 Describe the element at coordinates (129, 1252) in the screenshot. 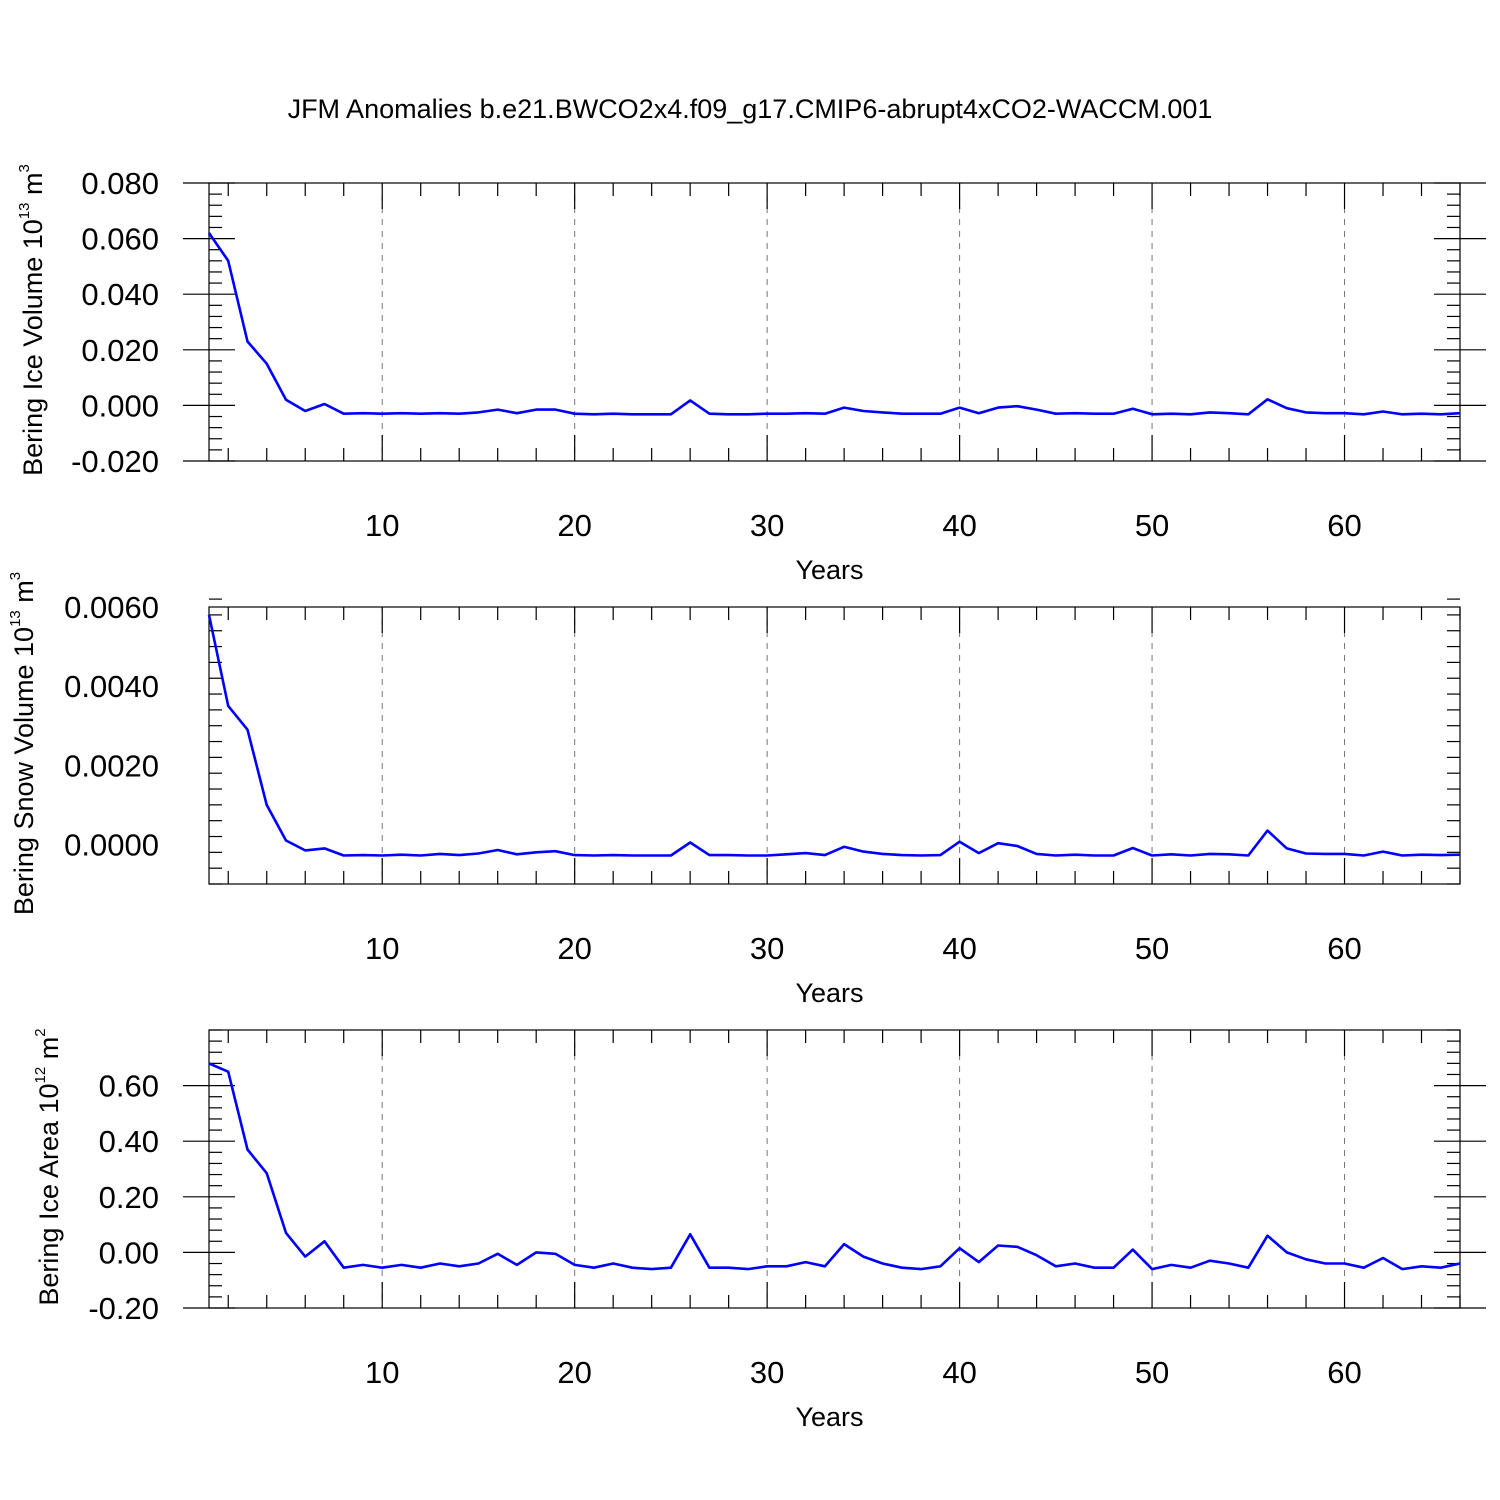

I see `y-tick-label: 0.00` at that location.